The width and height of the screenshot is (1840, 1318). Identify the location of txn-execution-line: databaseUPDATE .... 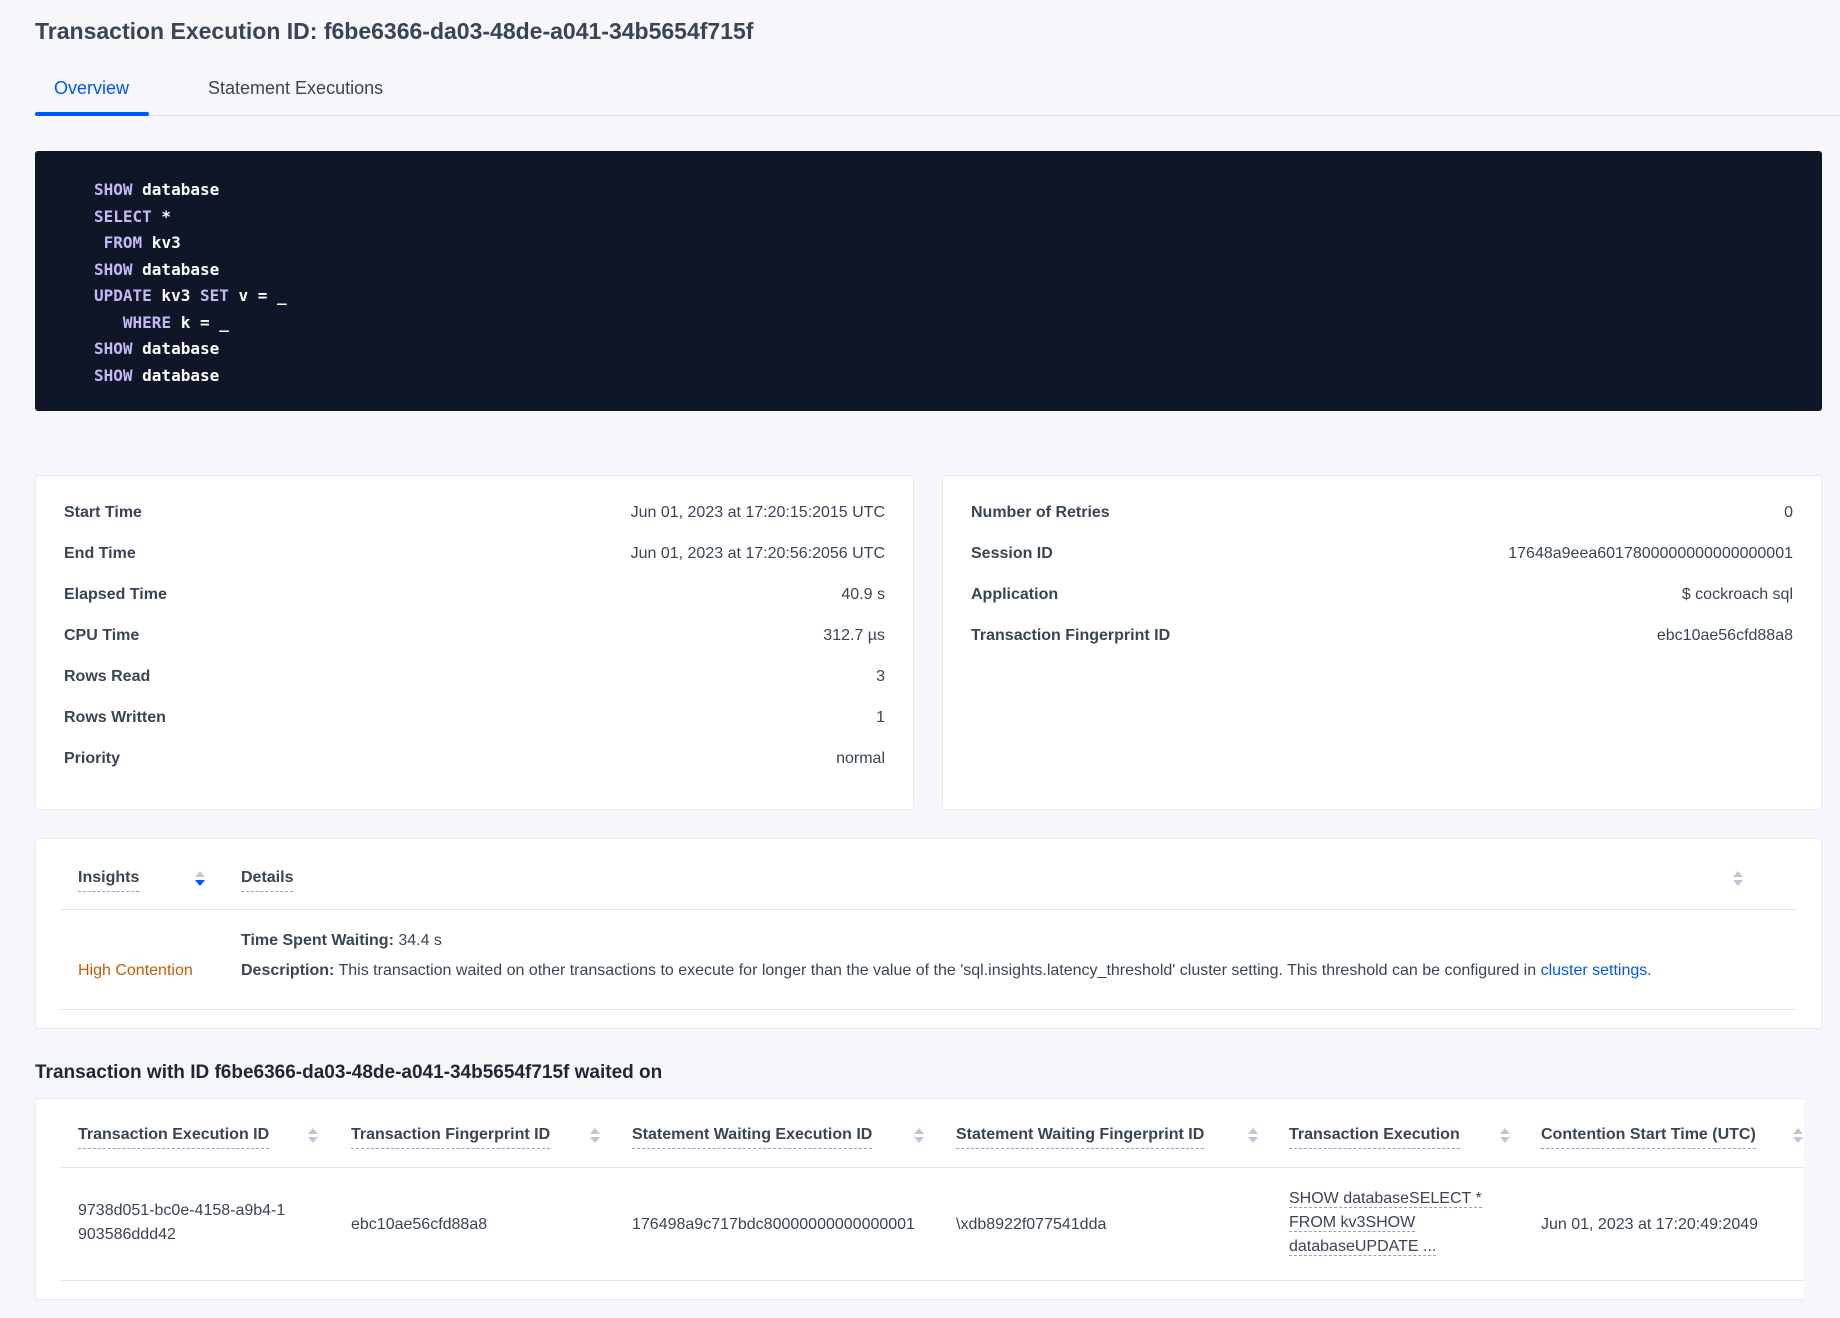
(1385, 1247).